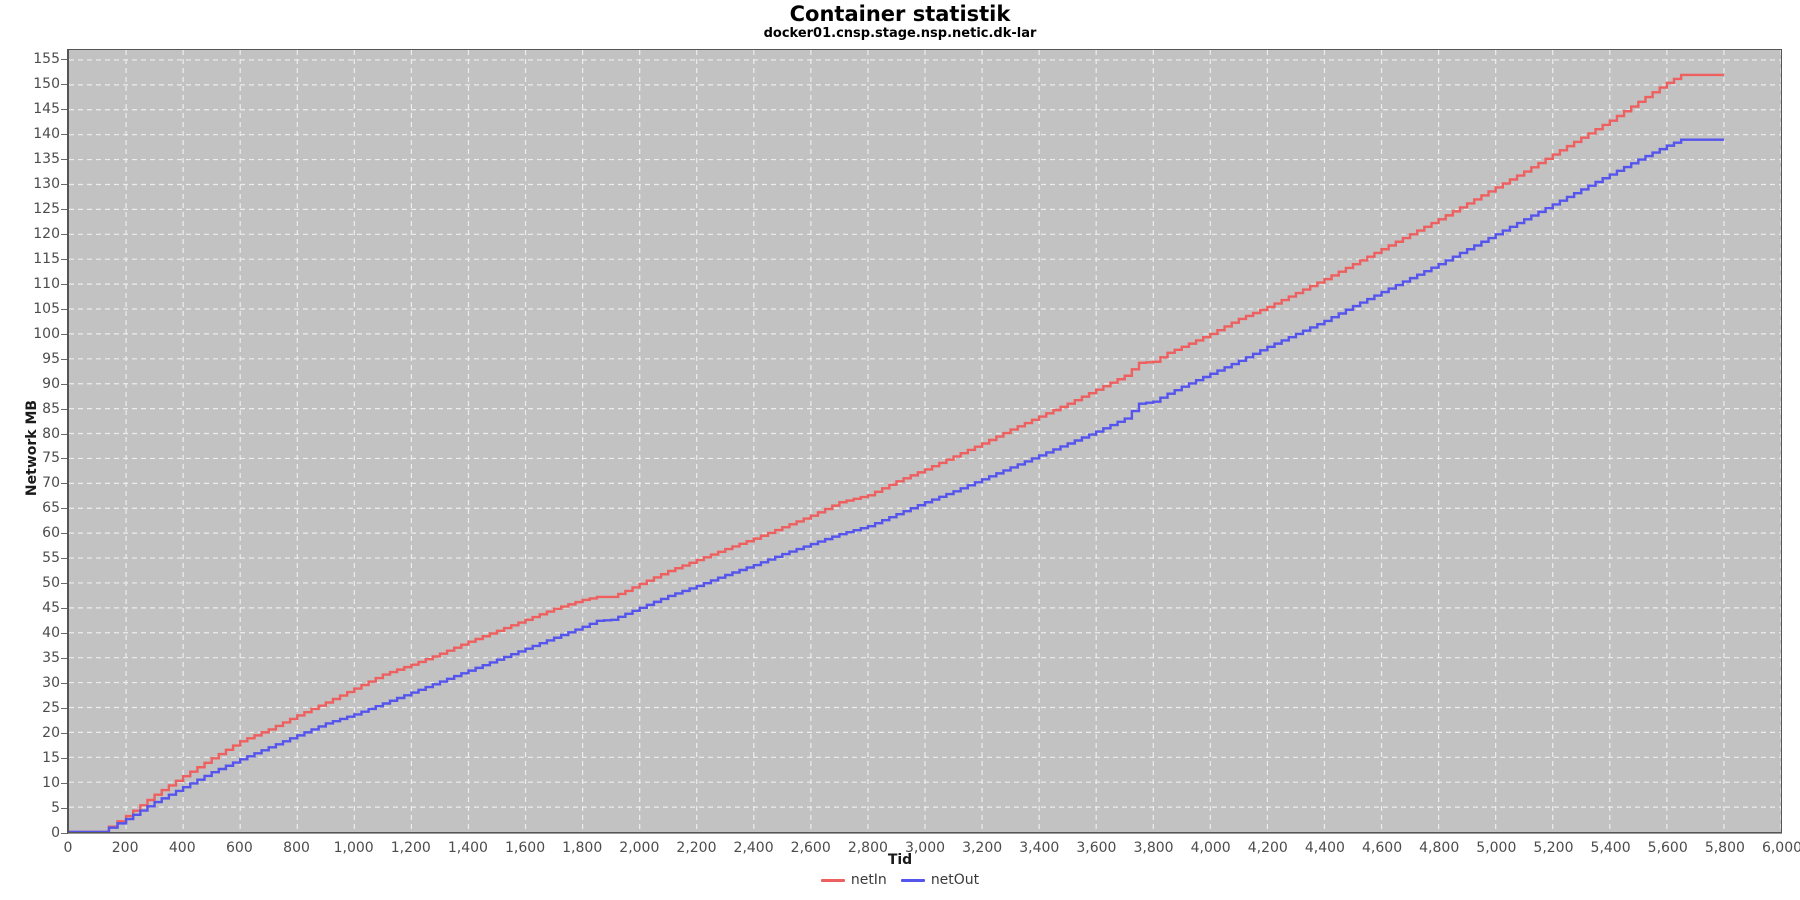  I want to click on y-tick-label: 90, so click(51, 383).